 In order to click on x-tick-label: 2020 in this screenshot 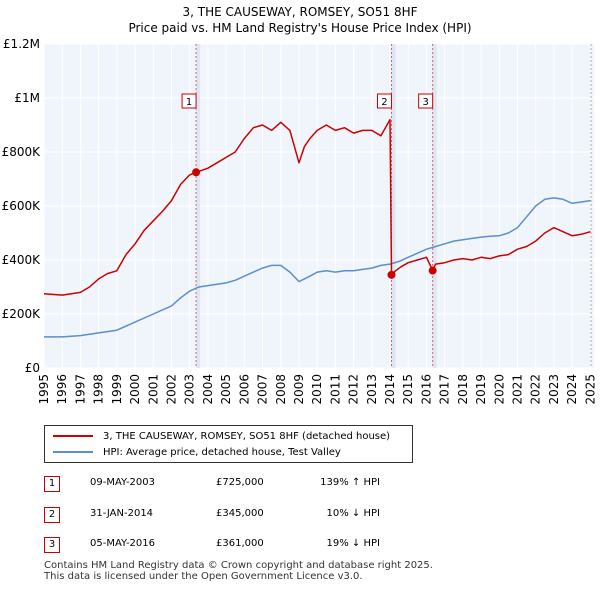, I will do `click(499, 389)`.